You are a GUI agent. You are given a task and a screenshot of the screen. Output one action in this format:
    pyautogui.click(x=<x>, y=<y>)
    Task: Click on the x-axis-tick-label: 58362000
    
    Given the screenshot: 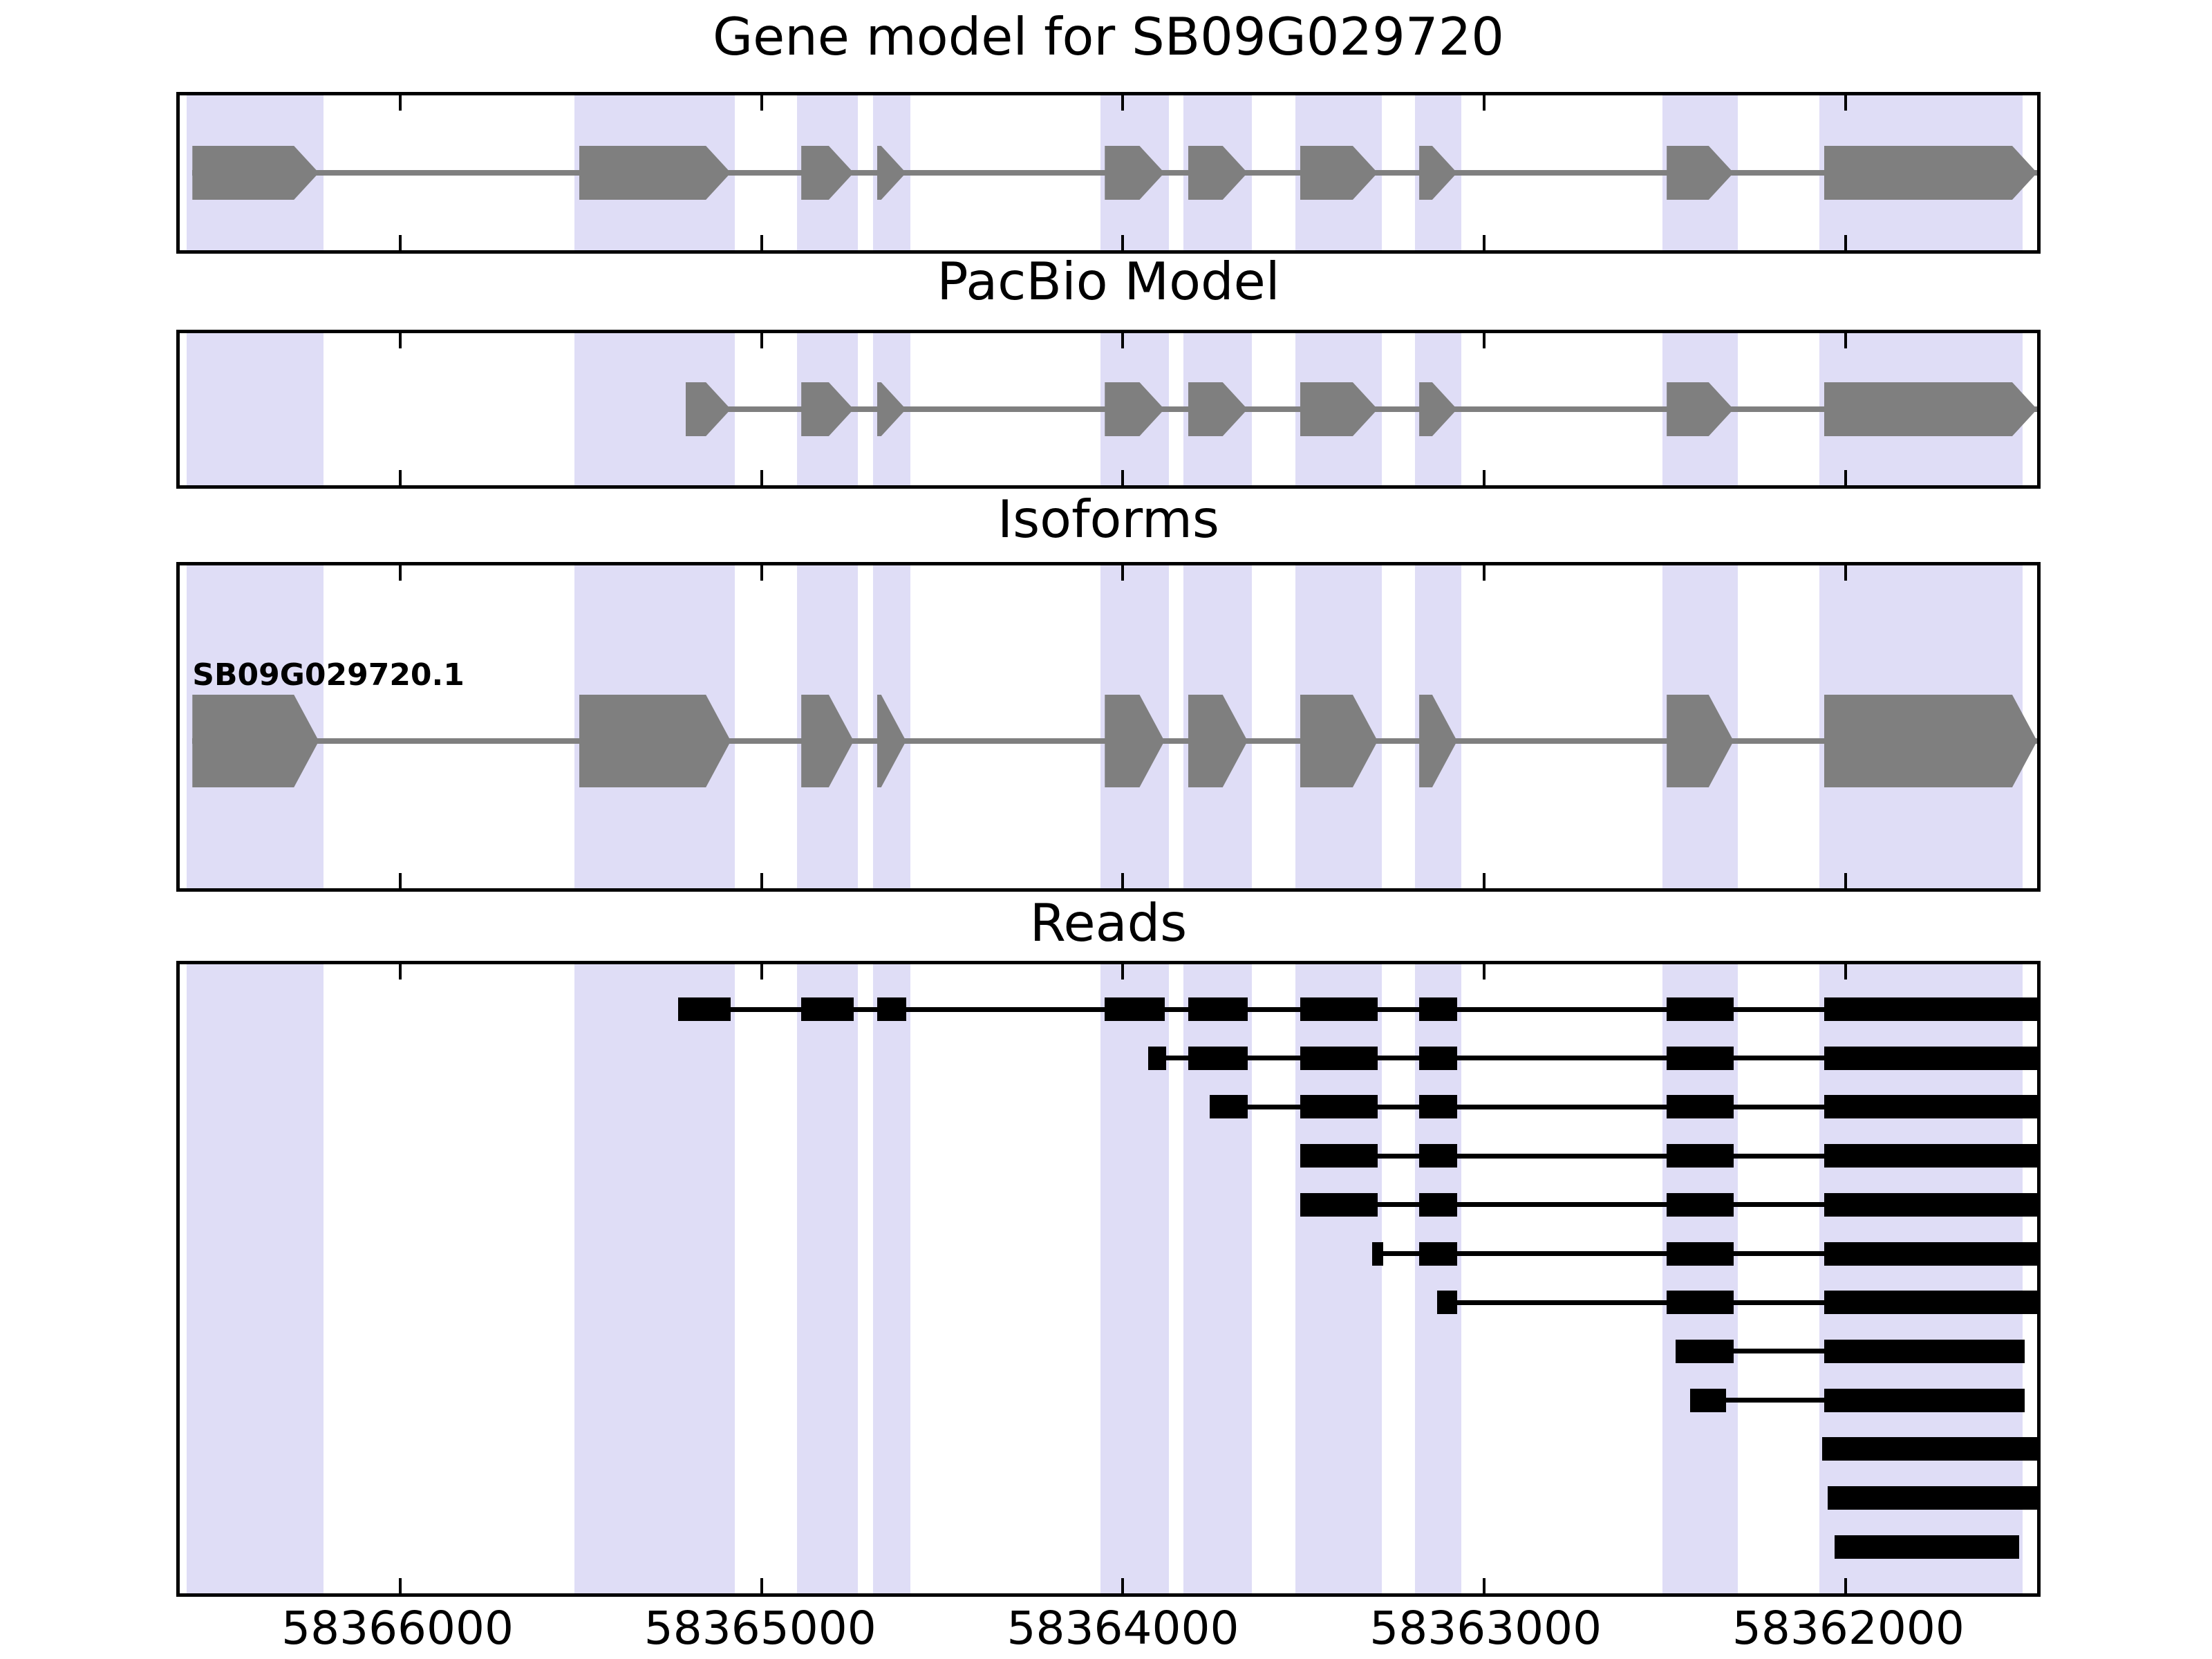 What is the action you would take?
    pyautogui.click(x=1849, y=1629)
    